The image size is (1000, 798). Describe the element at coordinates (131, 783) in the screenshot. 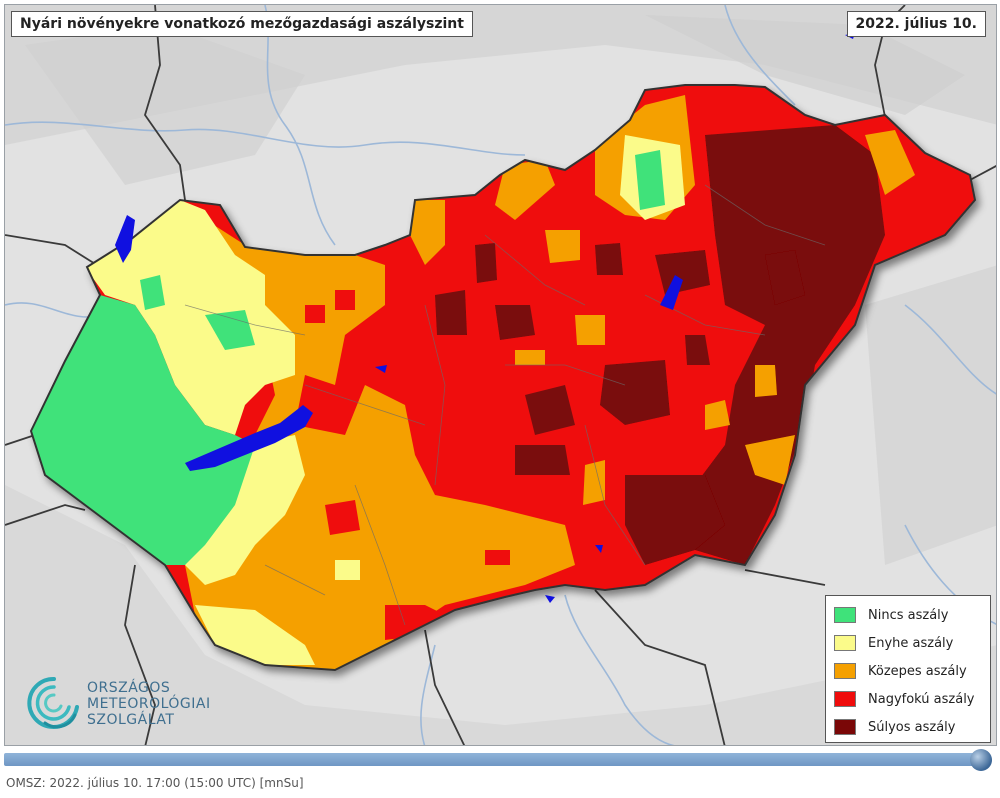

I see `footer-source: OMSZ: 2022. július 10. 17:00 (15:00 UTC)` at that location.